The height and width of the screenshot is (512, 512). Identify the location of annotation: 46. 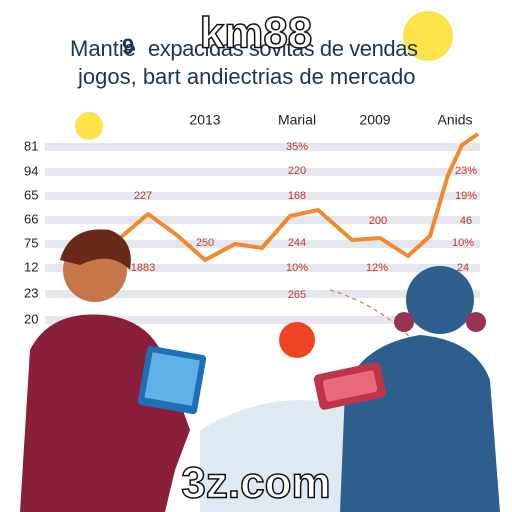
(466, 221).